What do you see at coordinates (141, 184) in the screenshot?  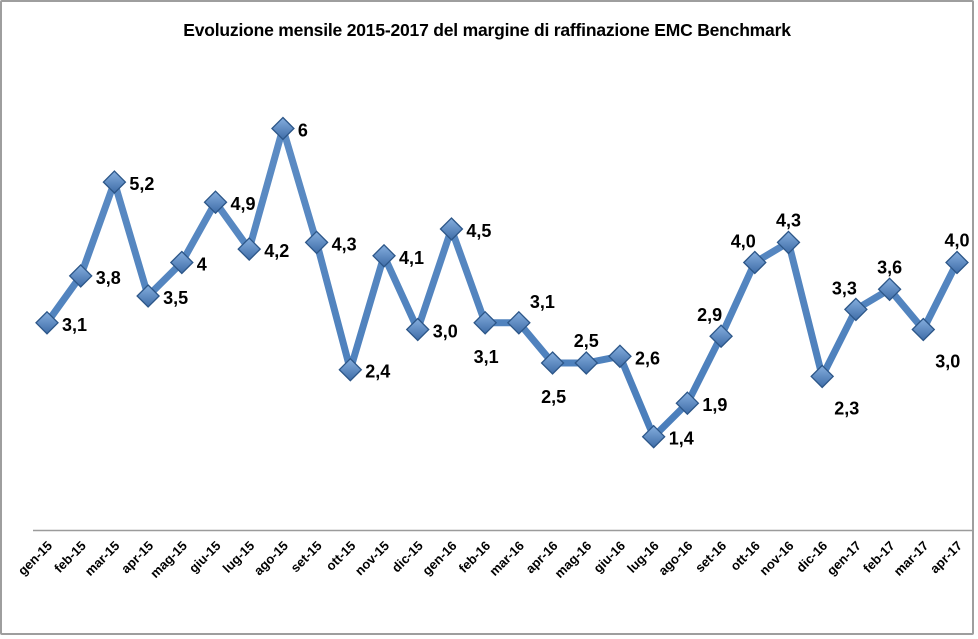 I see `point-value-label: 5,2` at bounding box center [141, 184].